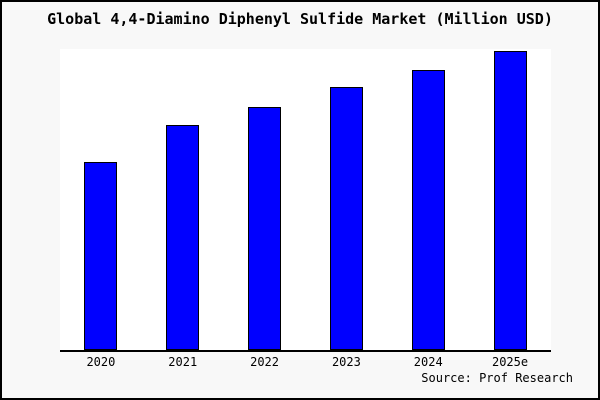 The height and width of the screenshot is (400, 600). Describe the element at coordinates (346, 218) in the screenshot. I see `bar-2023` at that location.